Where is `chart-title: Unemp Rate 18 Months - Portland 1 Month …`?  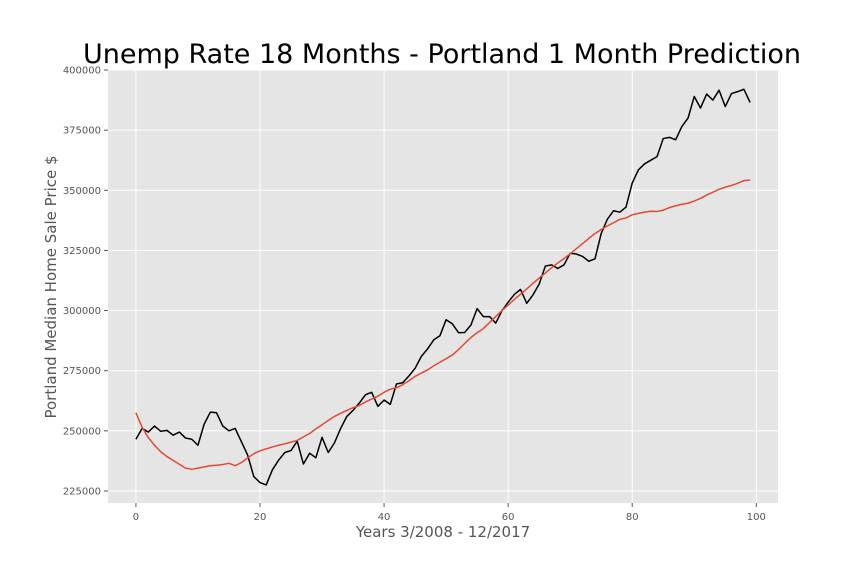
chart-title: Unemp Rate 18 Months - Portland 1 Month … is located at coordinates (442, 54).